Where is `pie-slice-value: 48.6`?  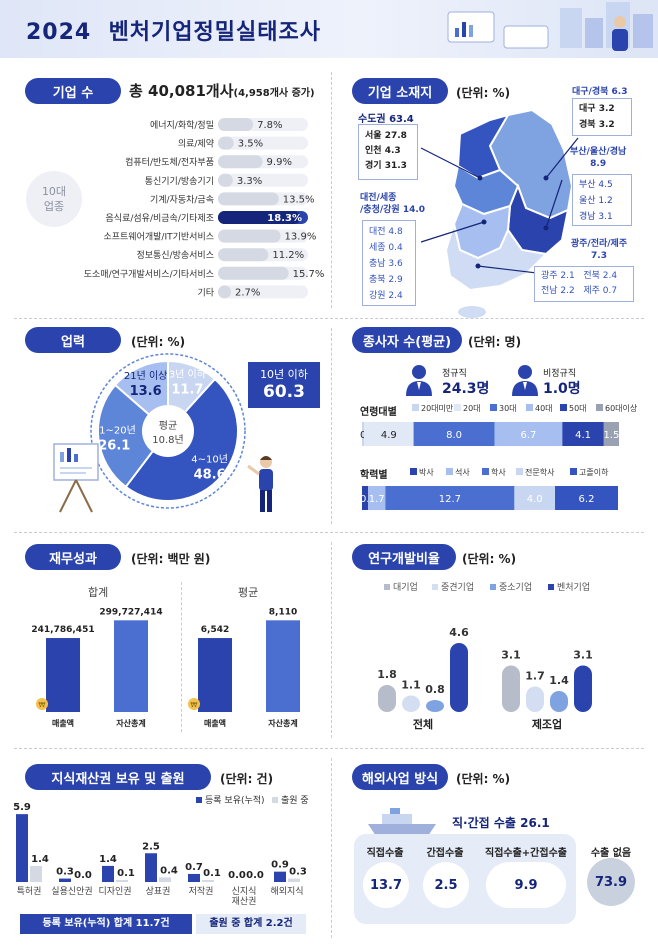
pie-slice-value: 48.6 is located at coordinates (210, 474).